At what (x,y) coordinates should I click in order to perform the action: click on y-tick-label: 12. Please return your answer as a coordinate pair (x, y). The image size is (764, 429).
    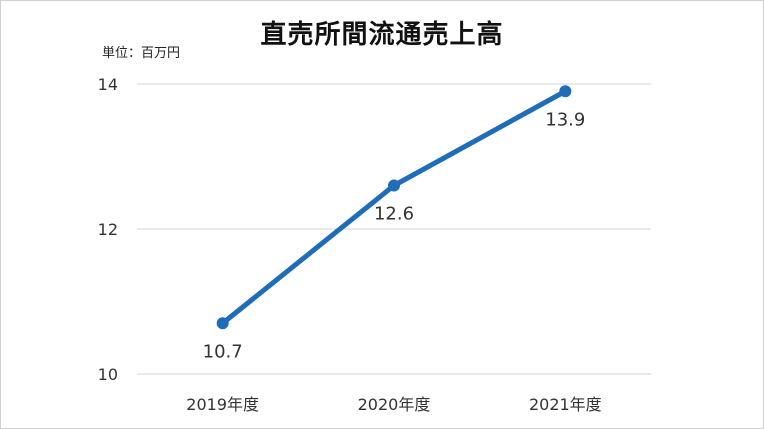
    Looking at the image, I should click on (108, 229).